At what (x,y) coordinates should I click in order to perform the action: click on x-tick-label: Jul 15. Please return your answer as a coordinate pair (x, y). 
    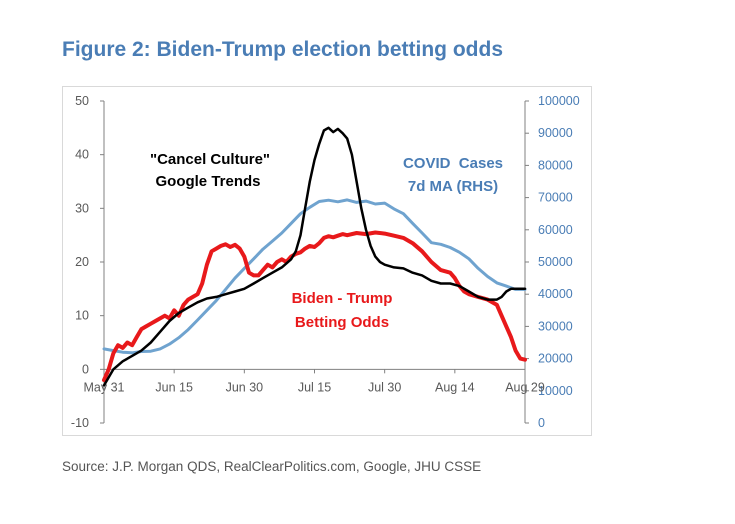
    Looking at the image, I should click on (314, 387).